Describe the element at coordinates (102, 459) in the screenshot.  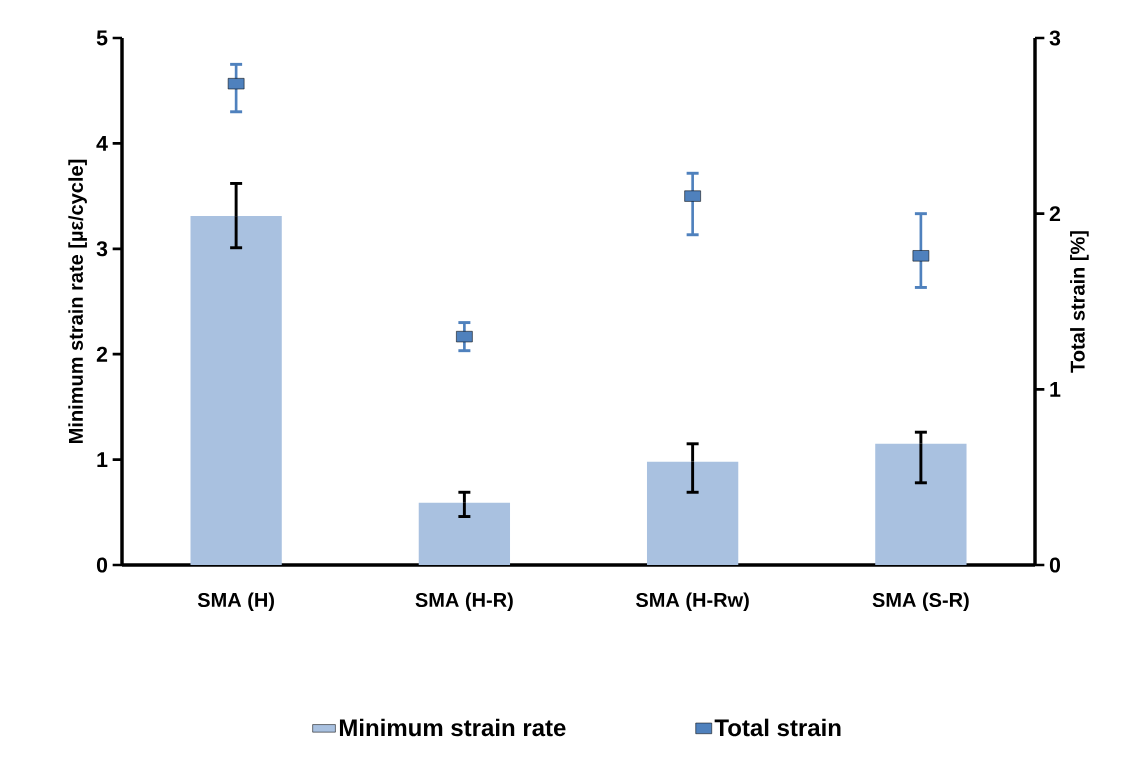
I see `y-tick-label: 1` at that location.